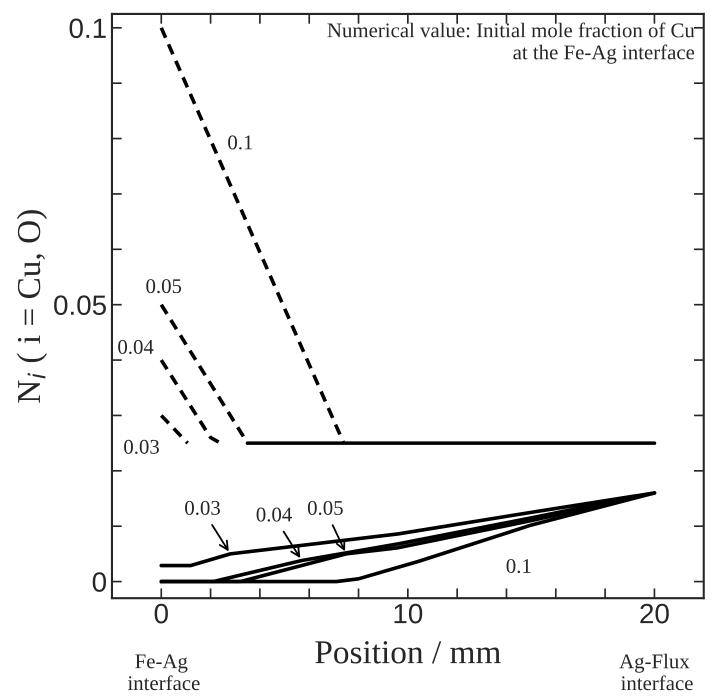 The height and width of the screenshot is (698, 727). Describe the element at coordinates (511, 43) in the screenshot. I see `annotation: Numerical value: Initial mole fraction of Cu at the Fe-Ag interface` at that location.